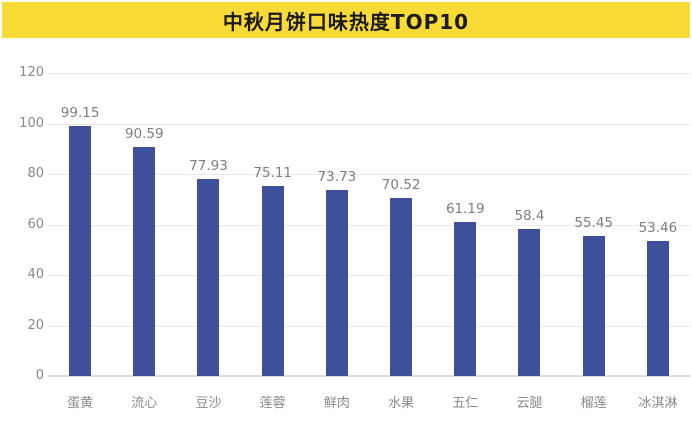  I want to click on bar-榴莲, so click(593, 306).